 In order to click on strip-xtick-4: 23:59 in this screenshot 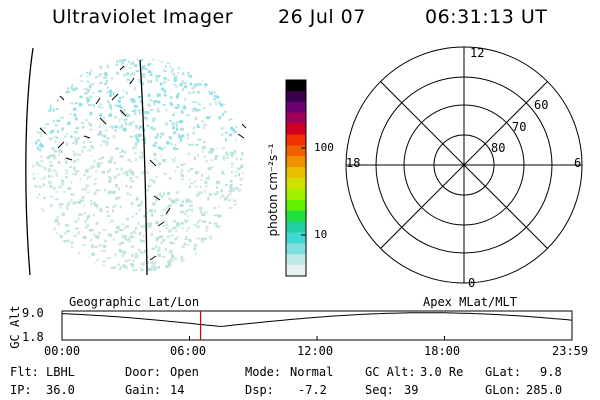, I will do `click(570, 351)`.